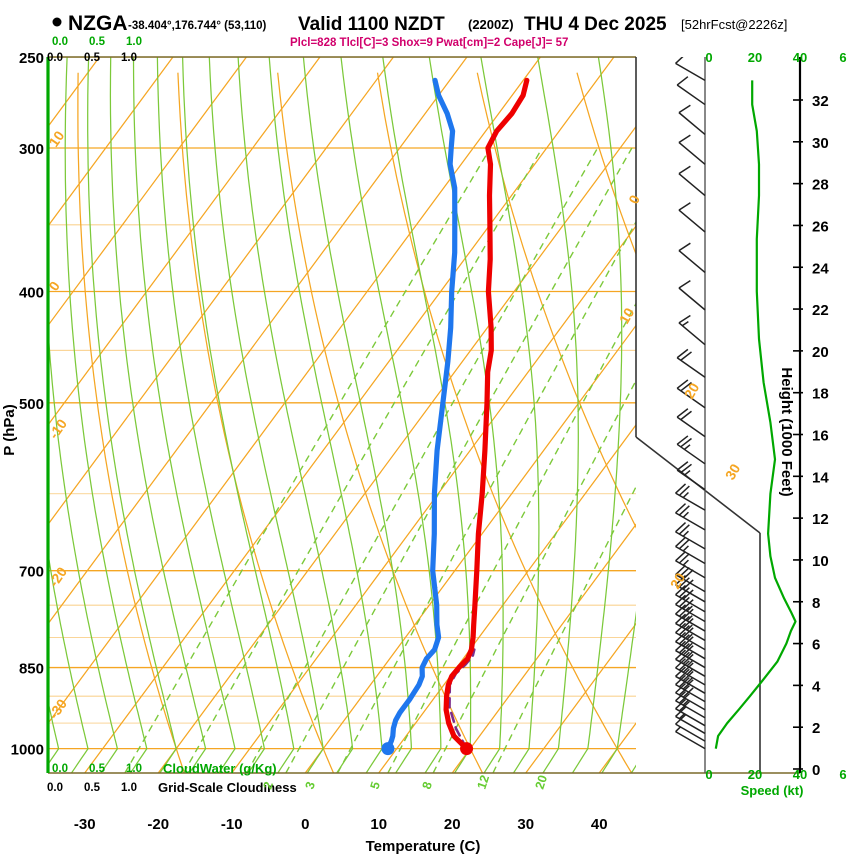 The width and height of the screenshot is (850, 860). I want to click on height-tick-2: 2, so click(816, 728).